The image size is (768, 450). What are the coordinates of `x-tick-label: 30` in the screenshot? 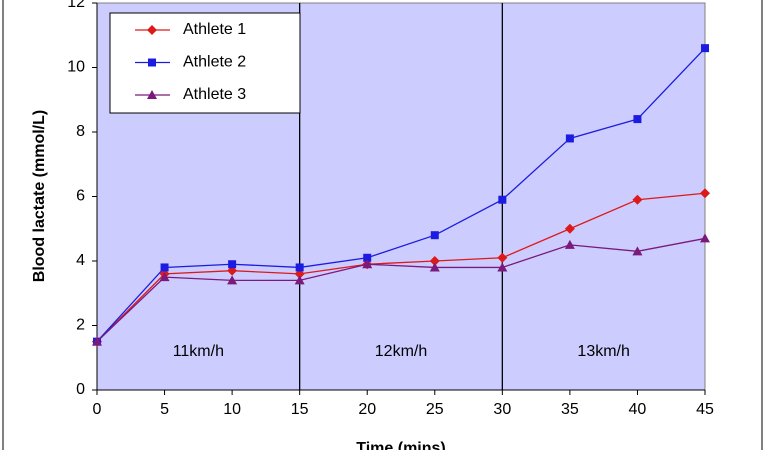 It's located at (502, 409).